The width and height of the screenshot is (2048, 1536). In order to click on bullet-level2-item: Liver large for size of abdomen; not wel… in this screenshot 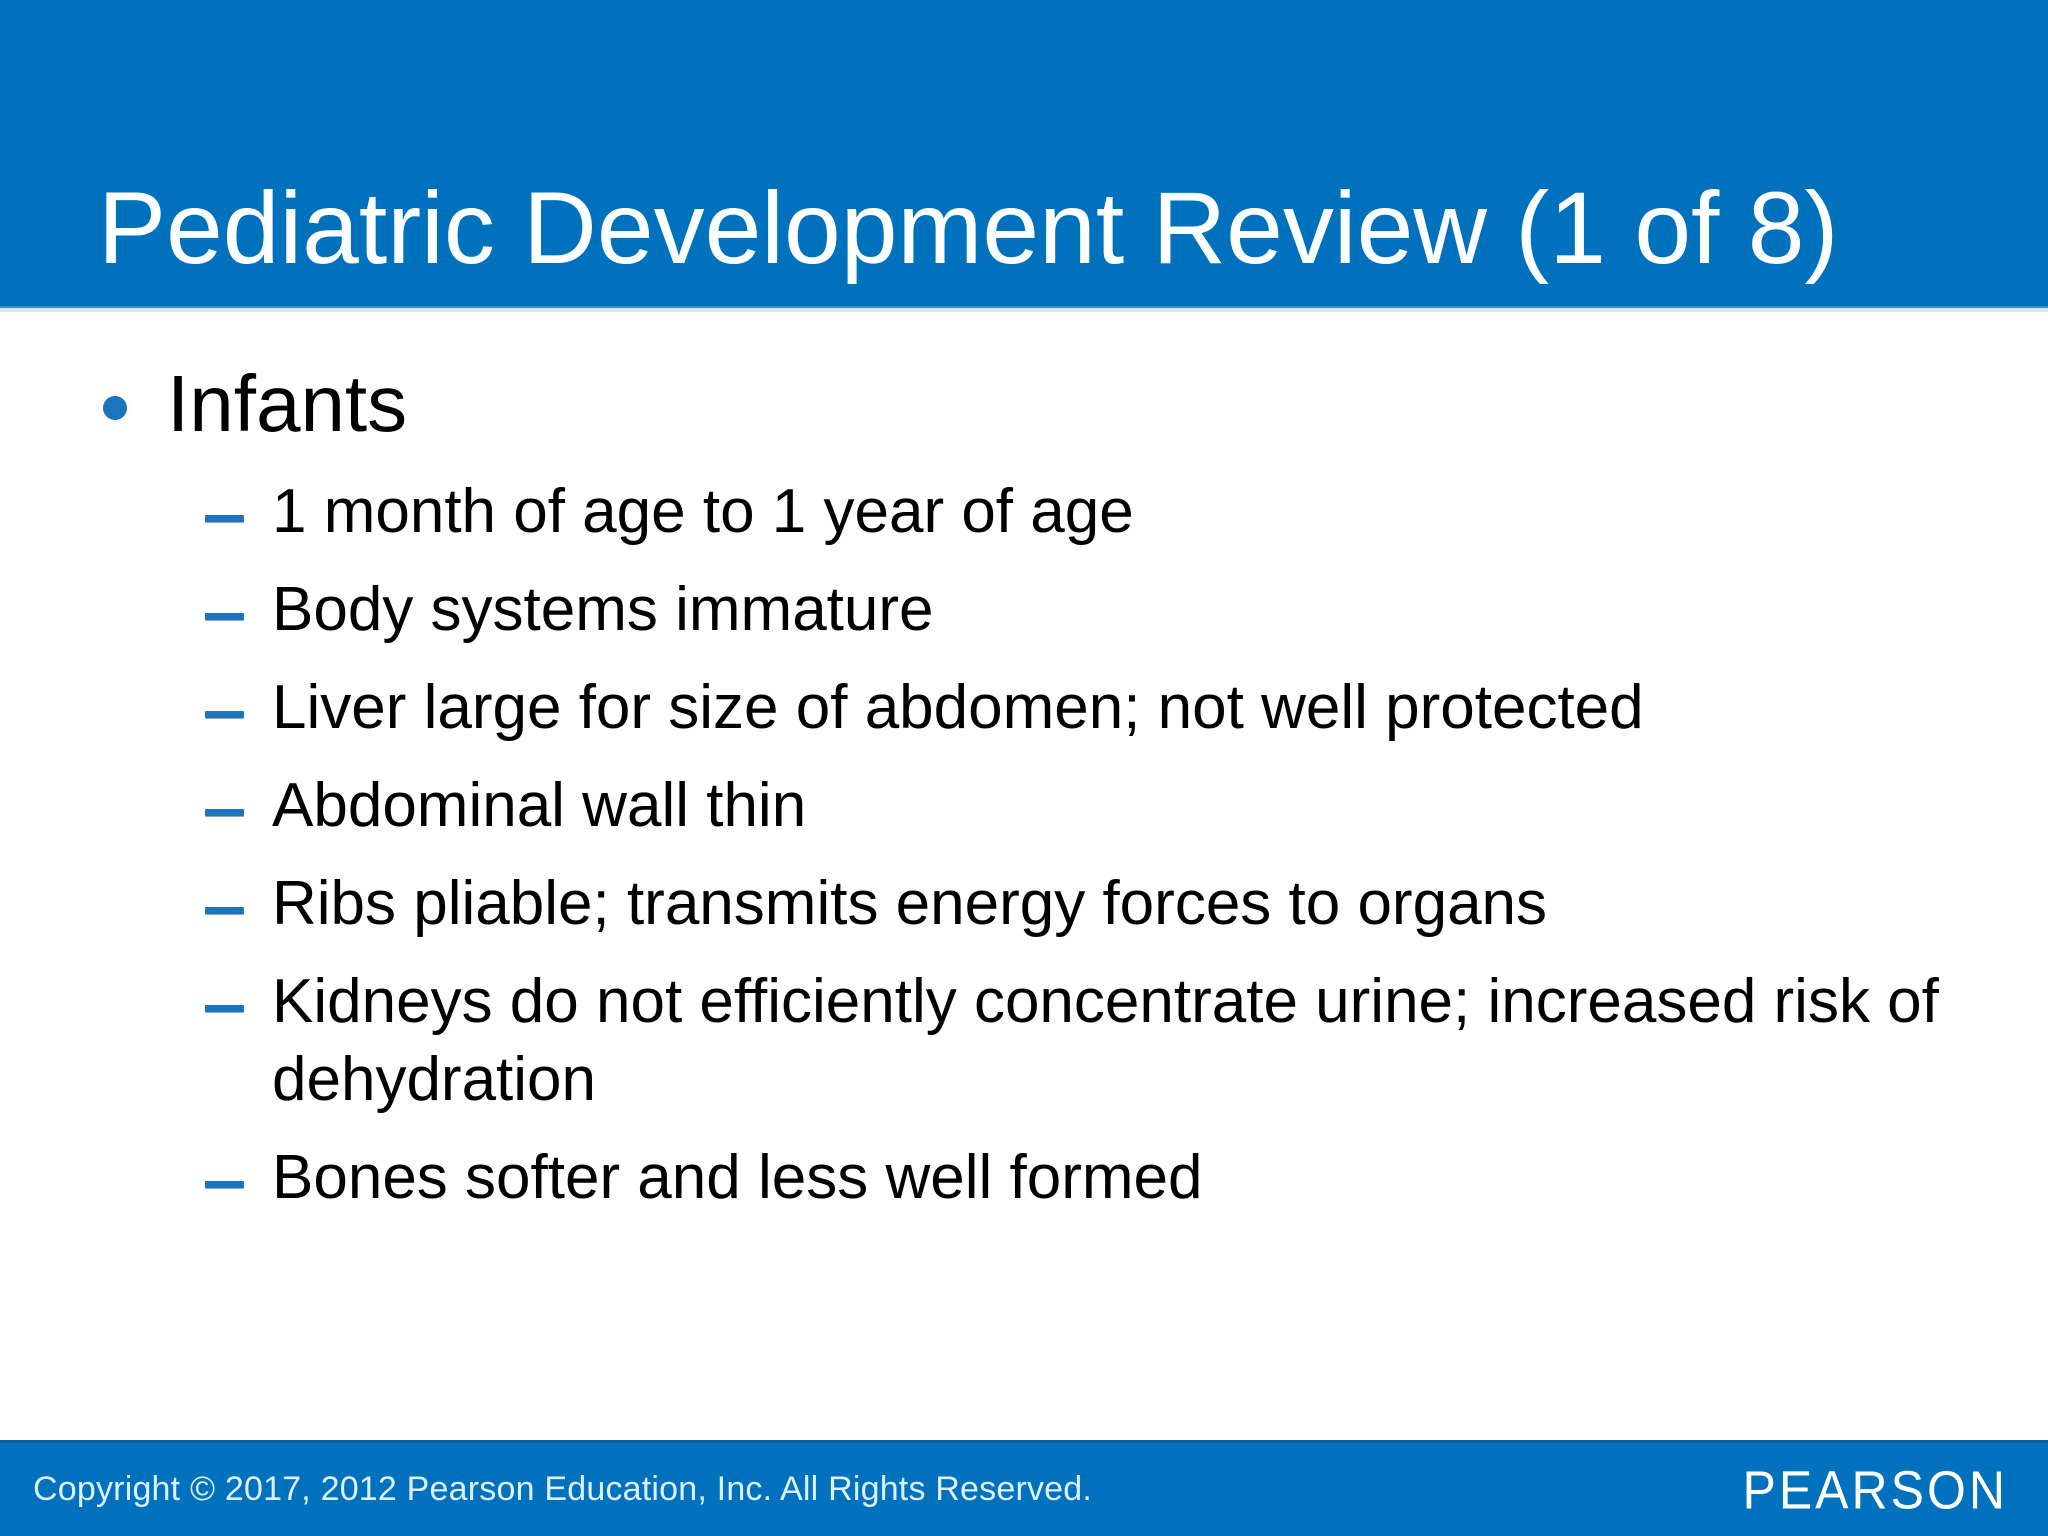, I will do `click(1075, 708)`.